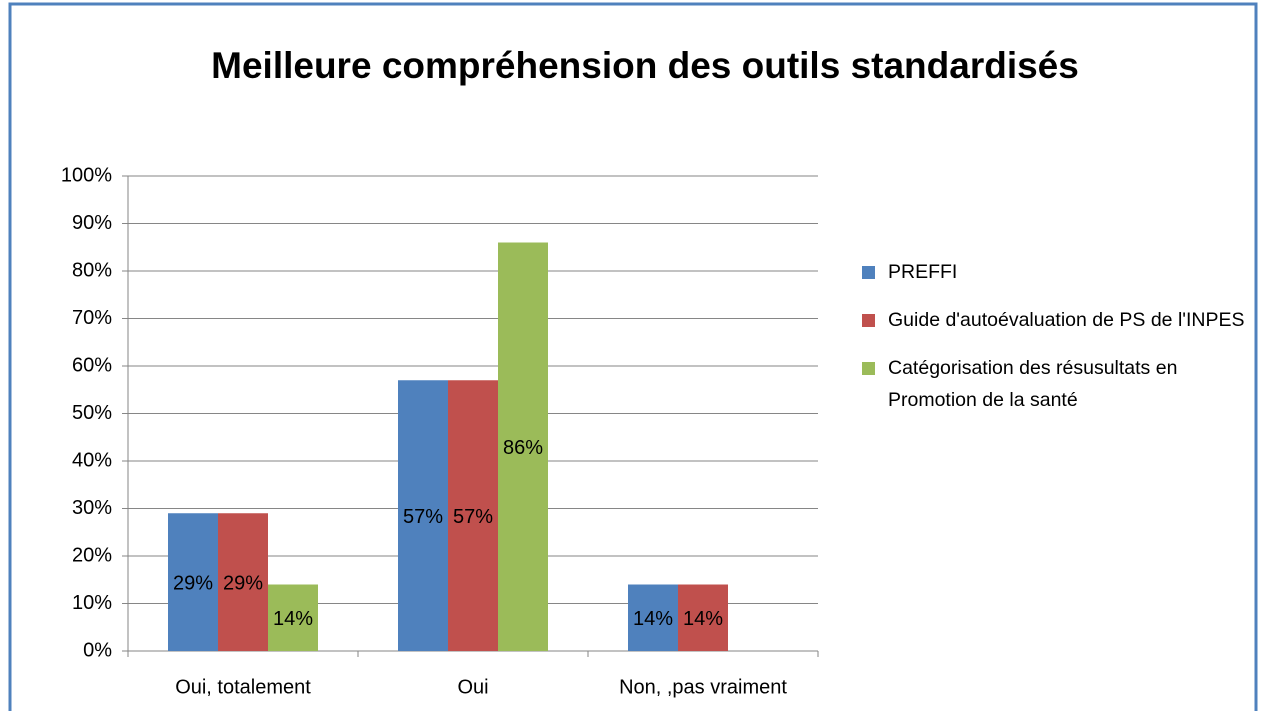 Image resolution: width=1262 pixels, height=711 pixels. Describe the element at coordinates (472, 687) in the screenshot. I see `x-tick-label: Oui` at that location.